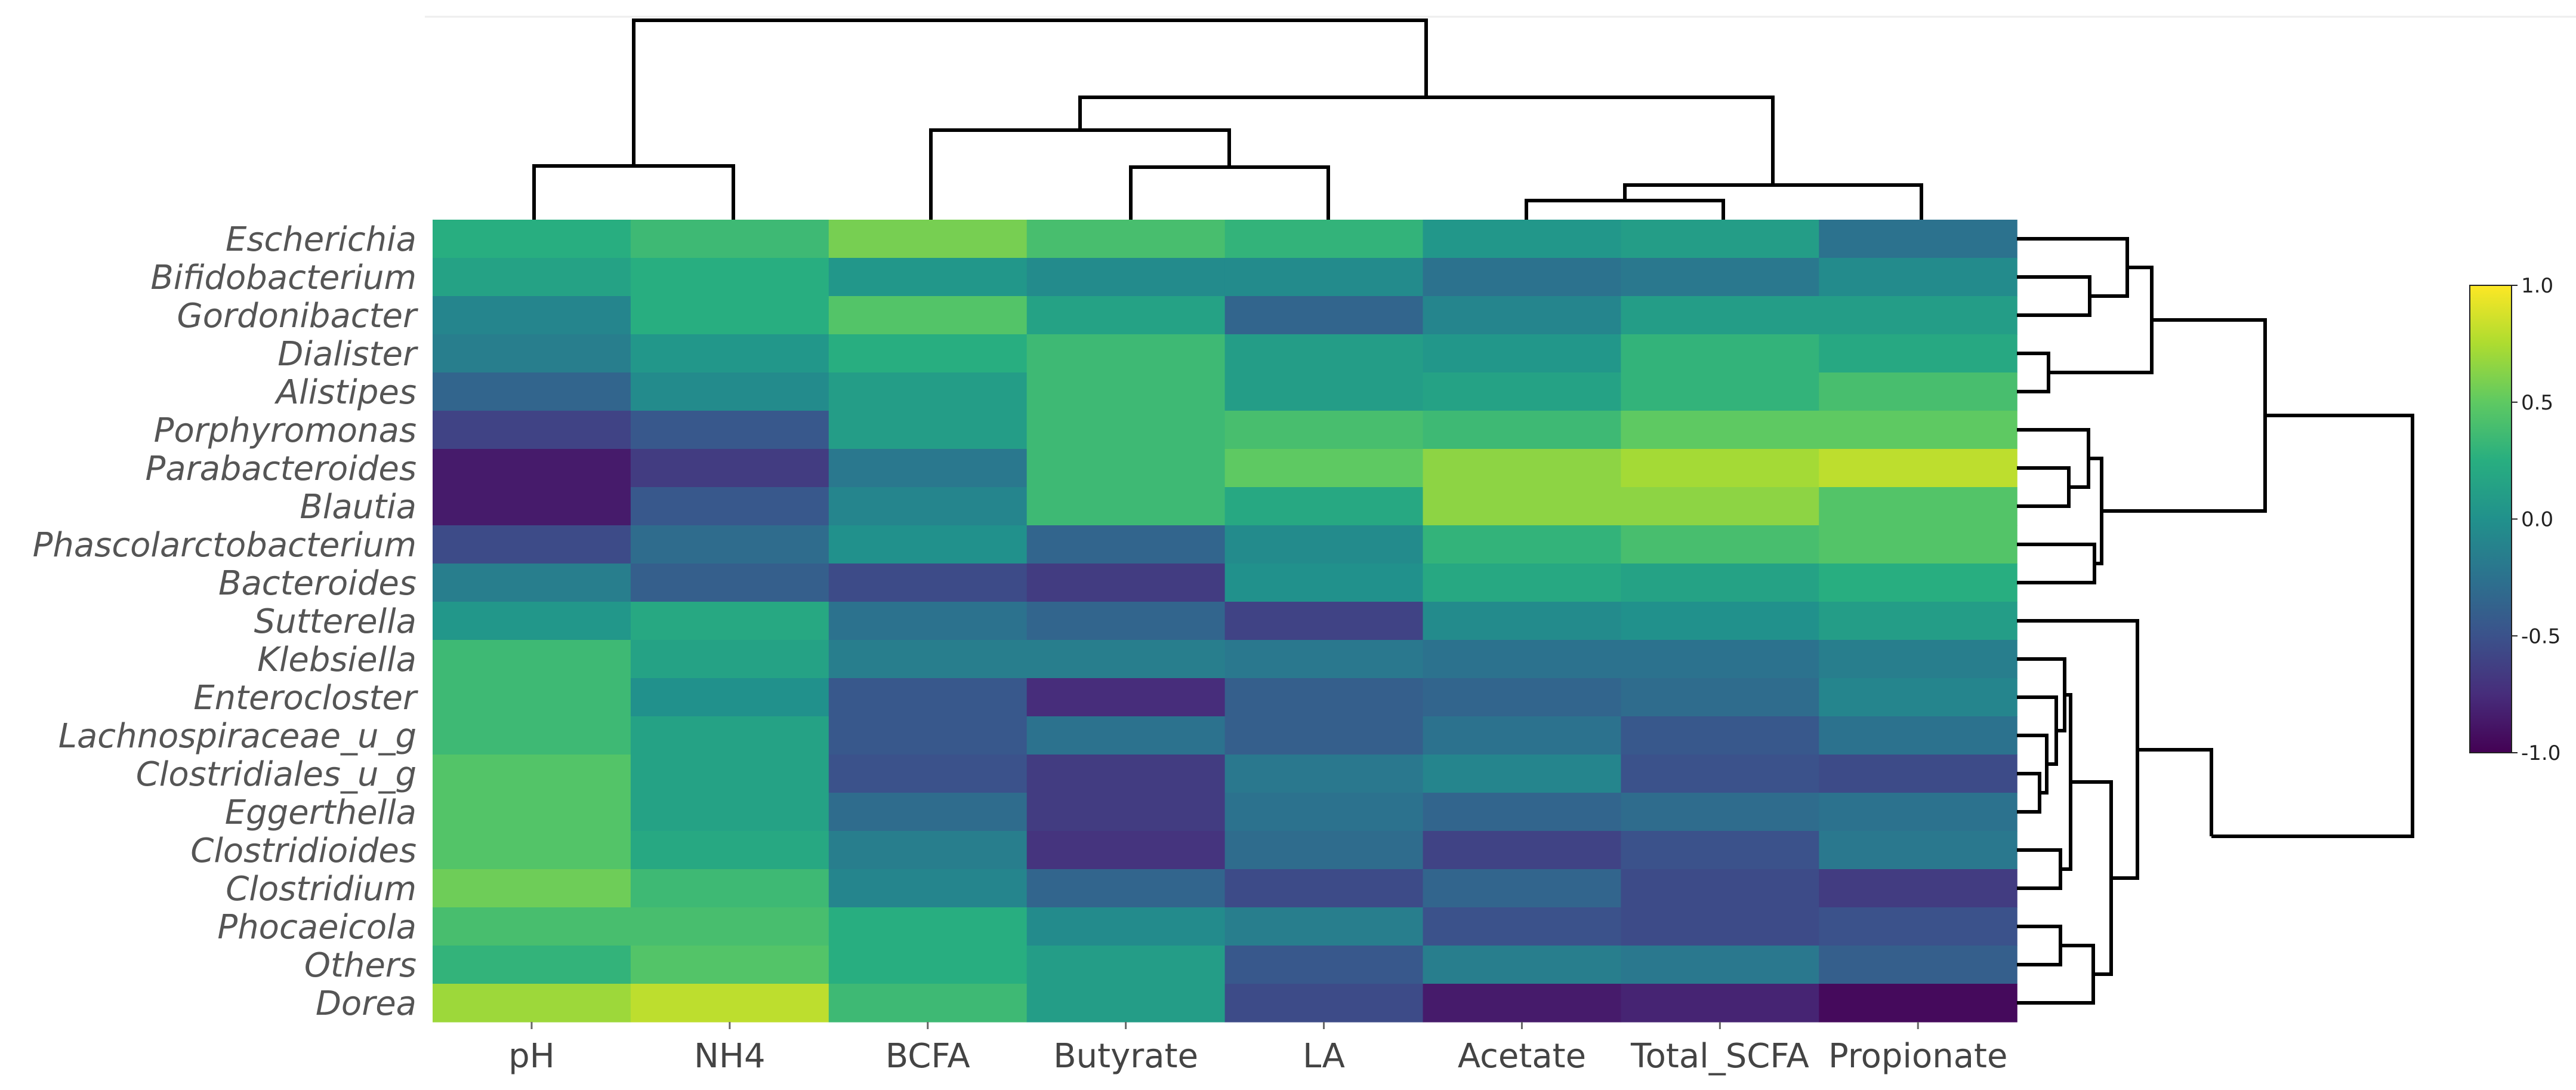  I want to click on cell-phascolarctobacterium-nh4, so click(729, 544).